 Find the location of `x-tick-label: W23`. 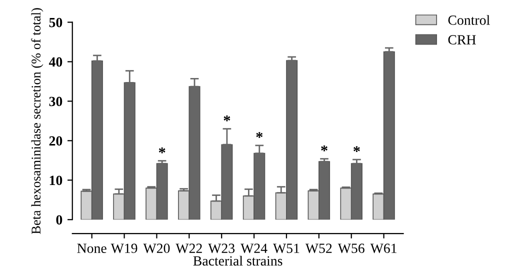

x-tick-label: W23 is located at coordinates (221, 249).